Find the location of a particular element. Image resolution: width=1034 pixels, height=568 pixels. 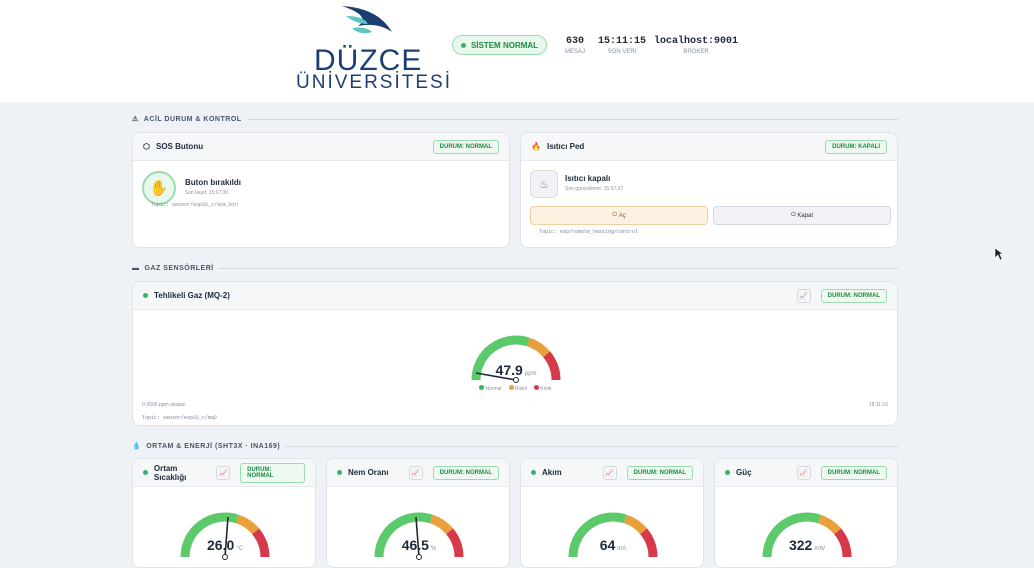

cursor is located at coordinates (999, 254).